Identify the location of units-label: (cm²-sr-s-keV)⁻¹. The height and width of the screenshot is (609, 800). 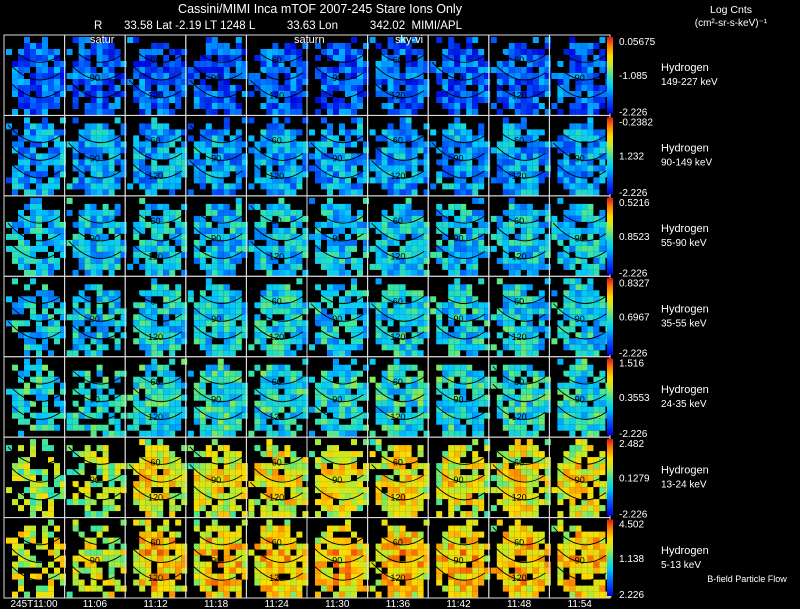
(731, 23).